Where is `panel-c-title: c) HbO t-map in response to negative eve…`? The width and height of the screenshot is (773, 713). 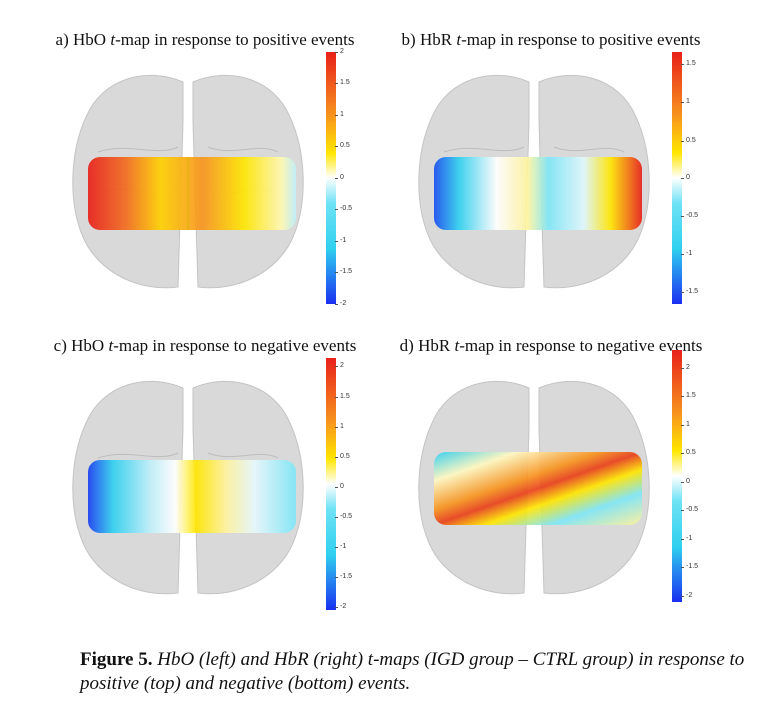
panel-c-title: c) HbO t-map in response to negative eve… is located at coordinates (205, 345).